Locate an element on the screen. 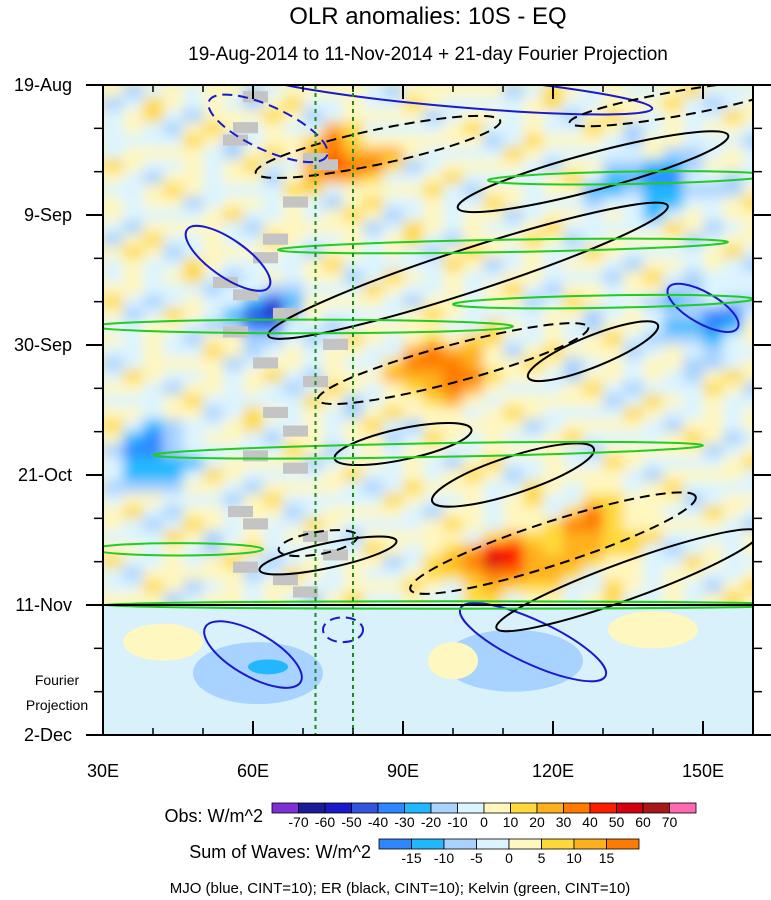 The width and height of the screenshot is (771, 900). colorbar-tick-label: 15 is located at coordinates (607, 858).